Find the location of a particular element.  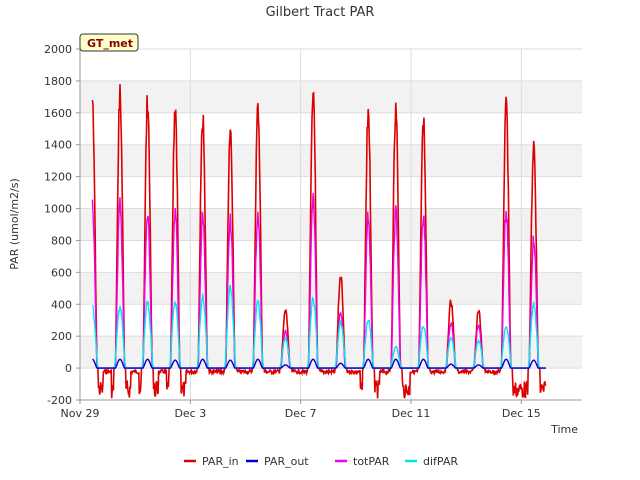

chart-title: Gilbert Tract PAR is located at coordinates (320, 12).